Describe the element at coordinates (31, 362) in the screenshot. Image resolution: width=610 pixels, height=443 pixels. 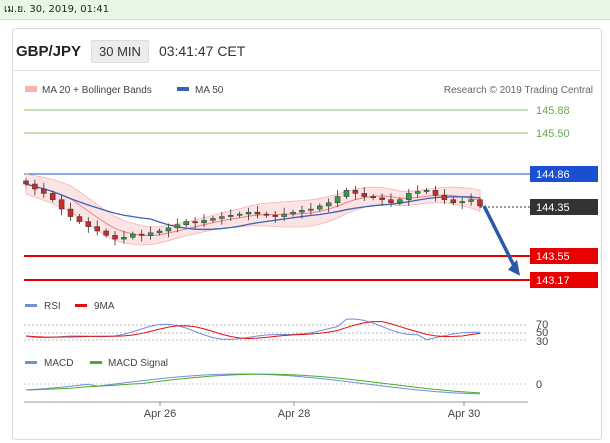
I see `macd-legend-swatch` at that location.